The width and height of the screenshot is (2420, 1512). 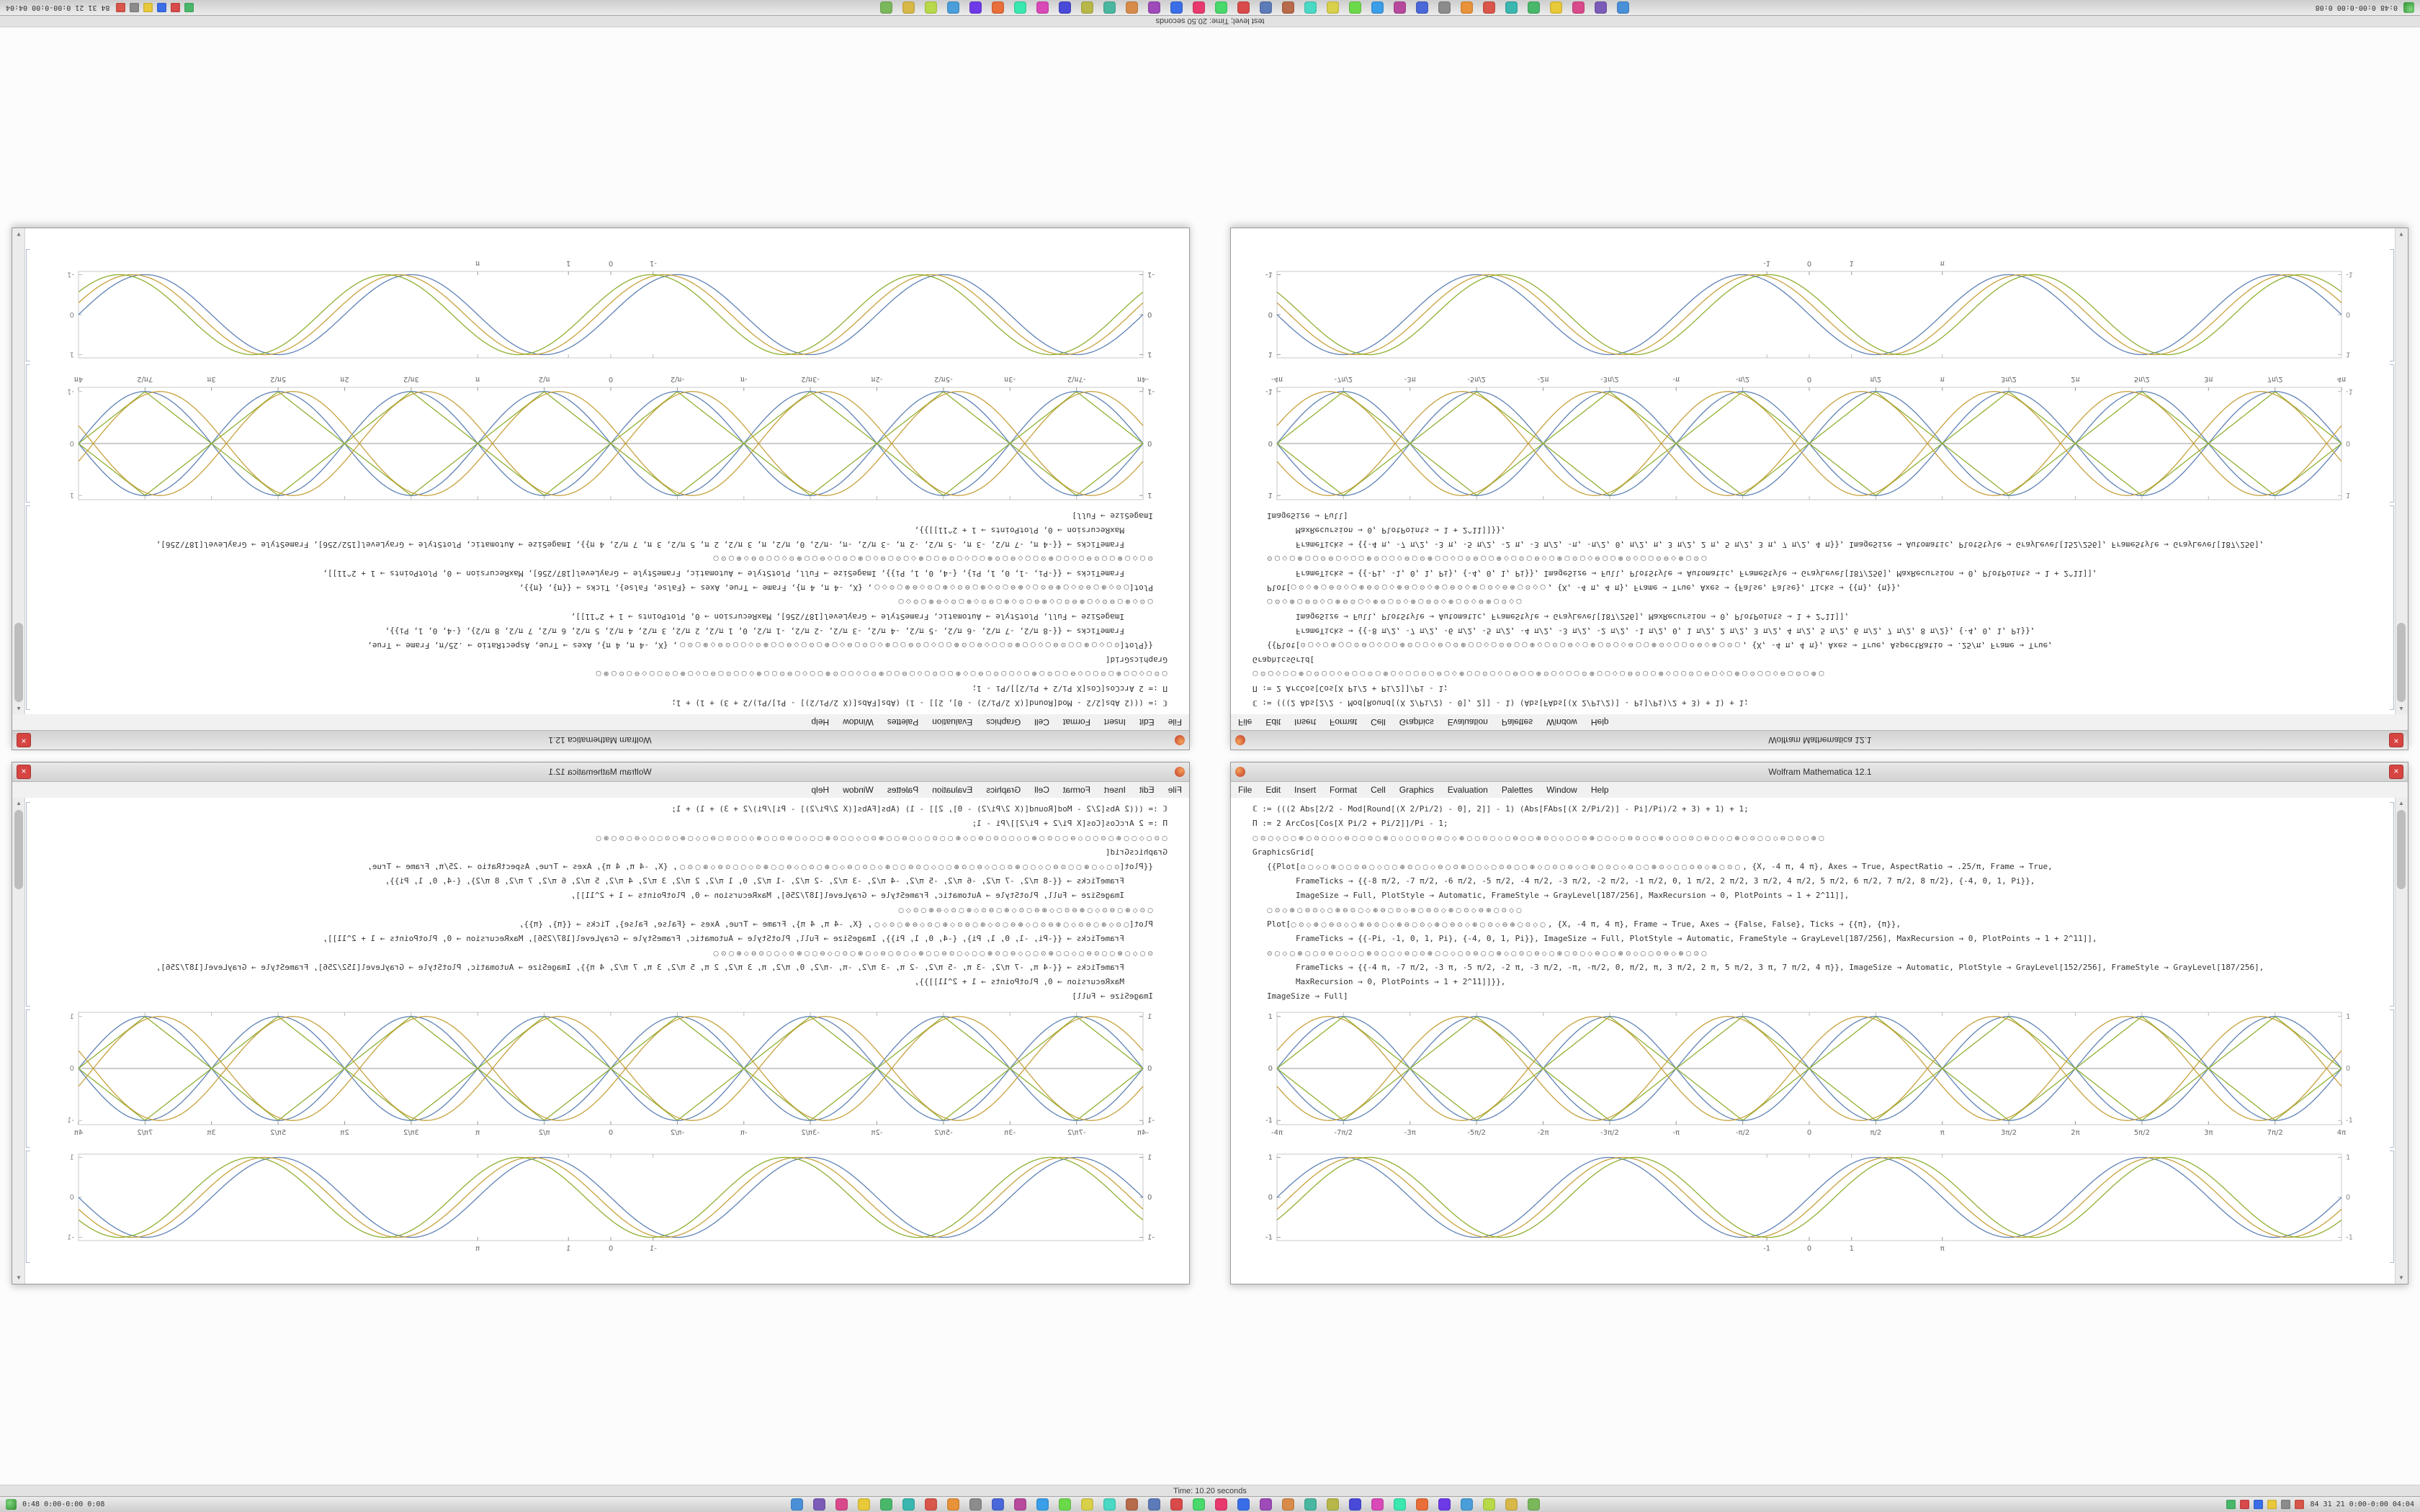 I want to click on menu-item-graphics: Graphics, so click(x=1003, y=722).